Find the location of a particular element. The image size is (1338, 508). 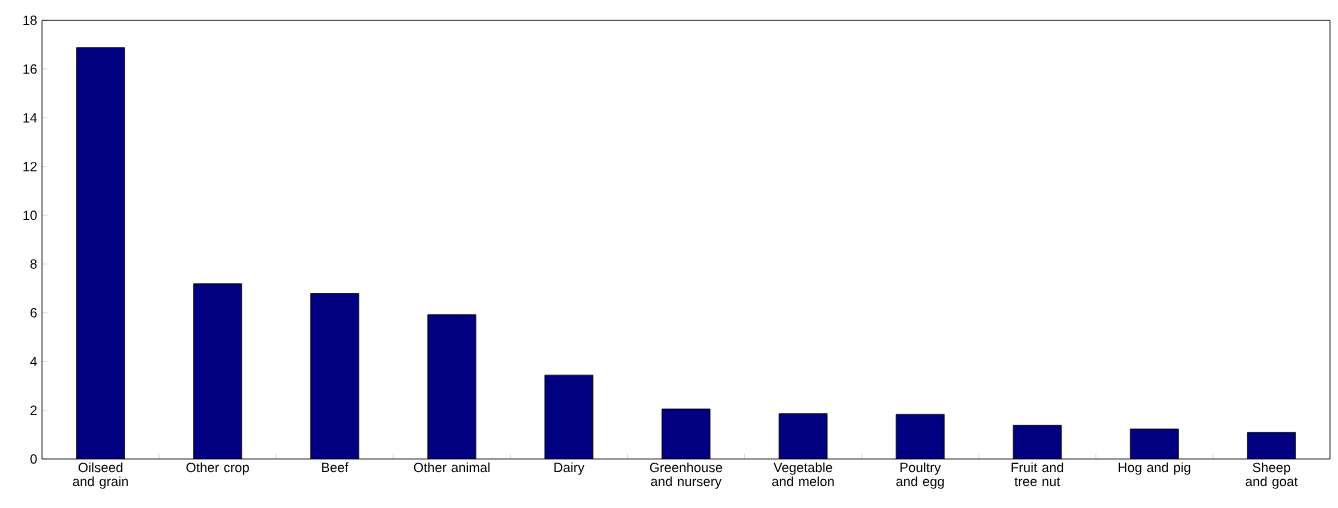

x-tick-label: Vegetable and melon is located at coordinates (803, 474).